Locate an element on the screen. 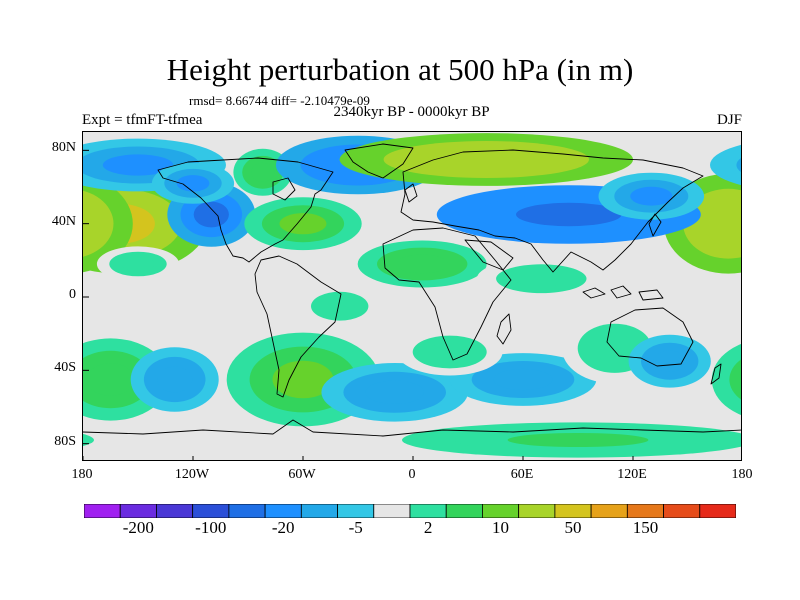 This screenshot has height=600, width=800. x-tick-label-1: 120W is located at coordinates (192, 474).